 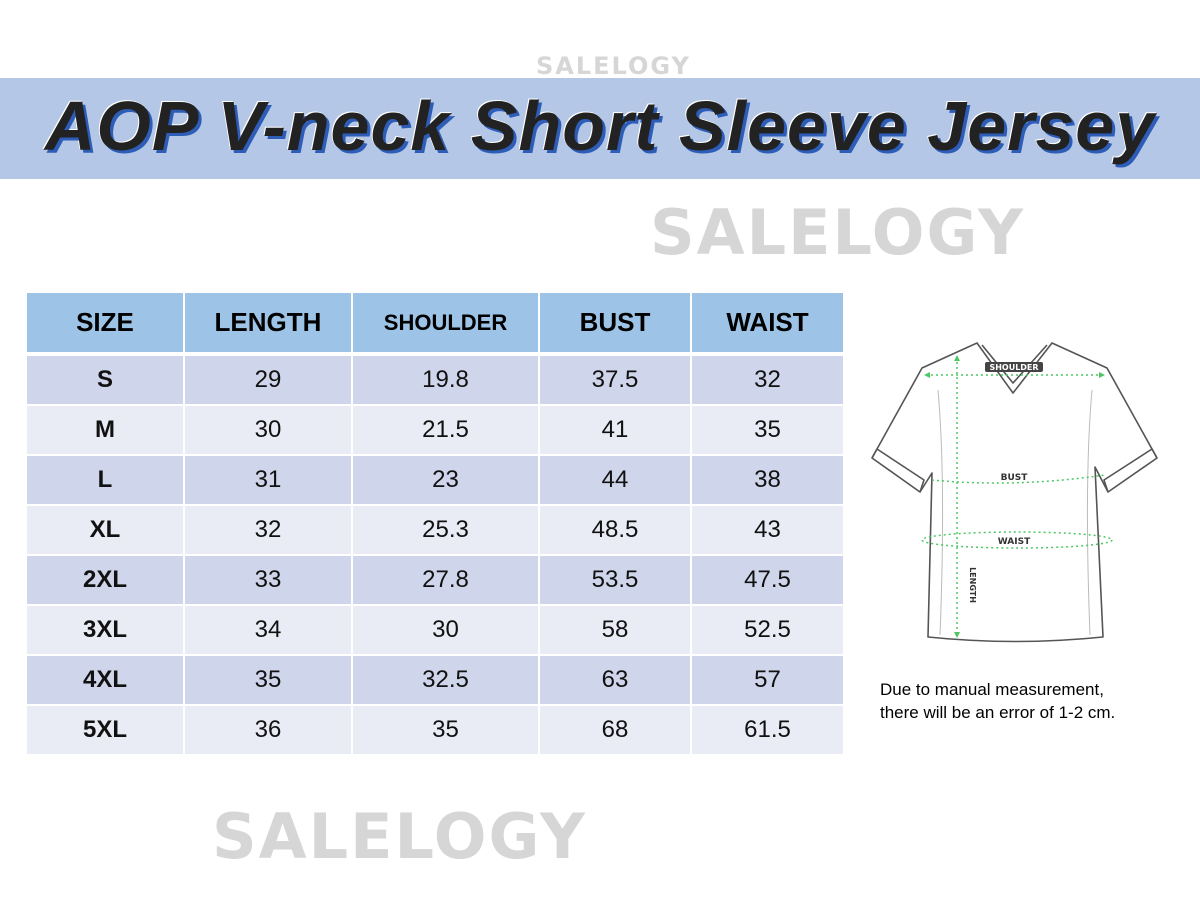 What do you see at coordinates (446, 631) in the screenshot?
I see `cell-shoulder: 30` at bounding box center [446, 631].